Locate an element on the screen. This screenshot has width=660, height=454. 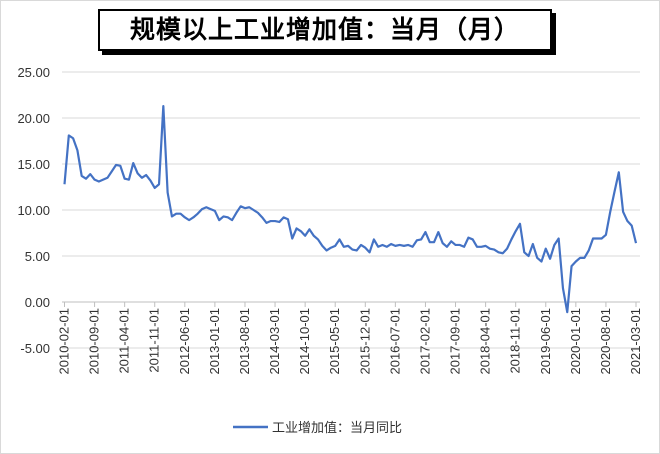
x-tick-label: 2011-04-01 is located at coordinates (124, 341).